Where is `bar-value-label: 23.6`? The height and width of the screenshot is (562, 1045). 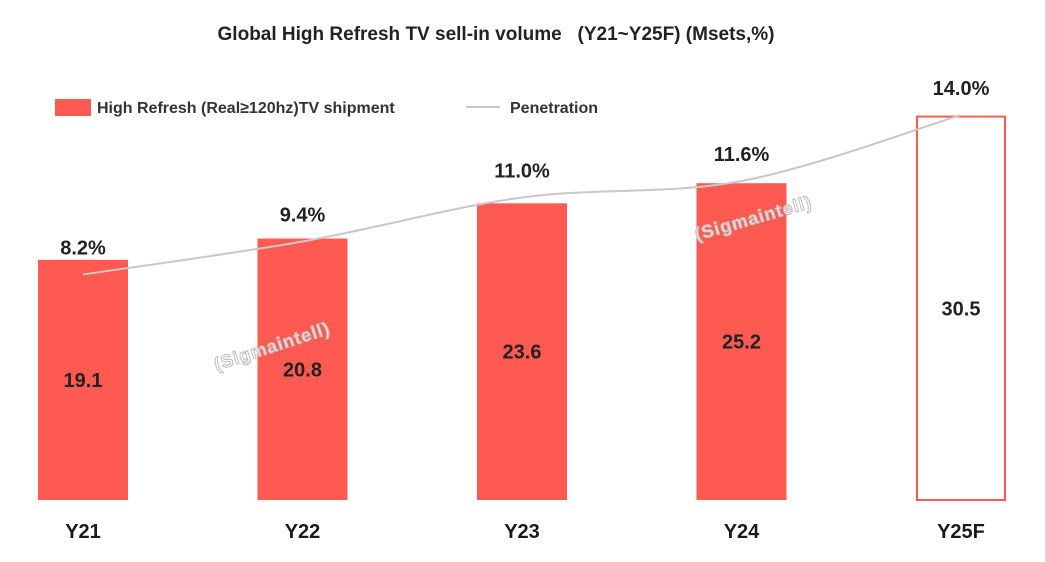
bar-value-label: 23.6 is located at coordinates (522, 353).